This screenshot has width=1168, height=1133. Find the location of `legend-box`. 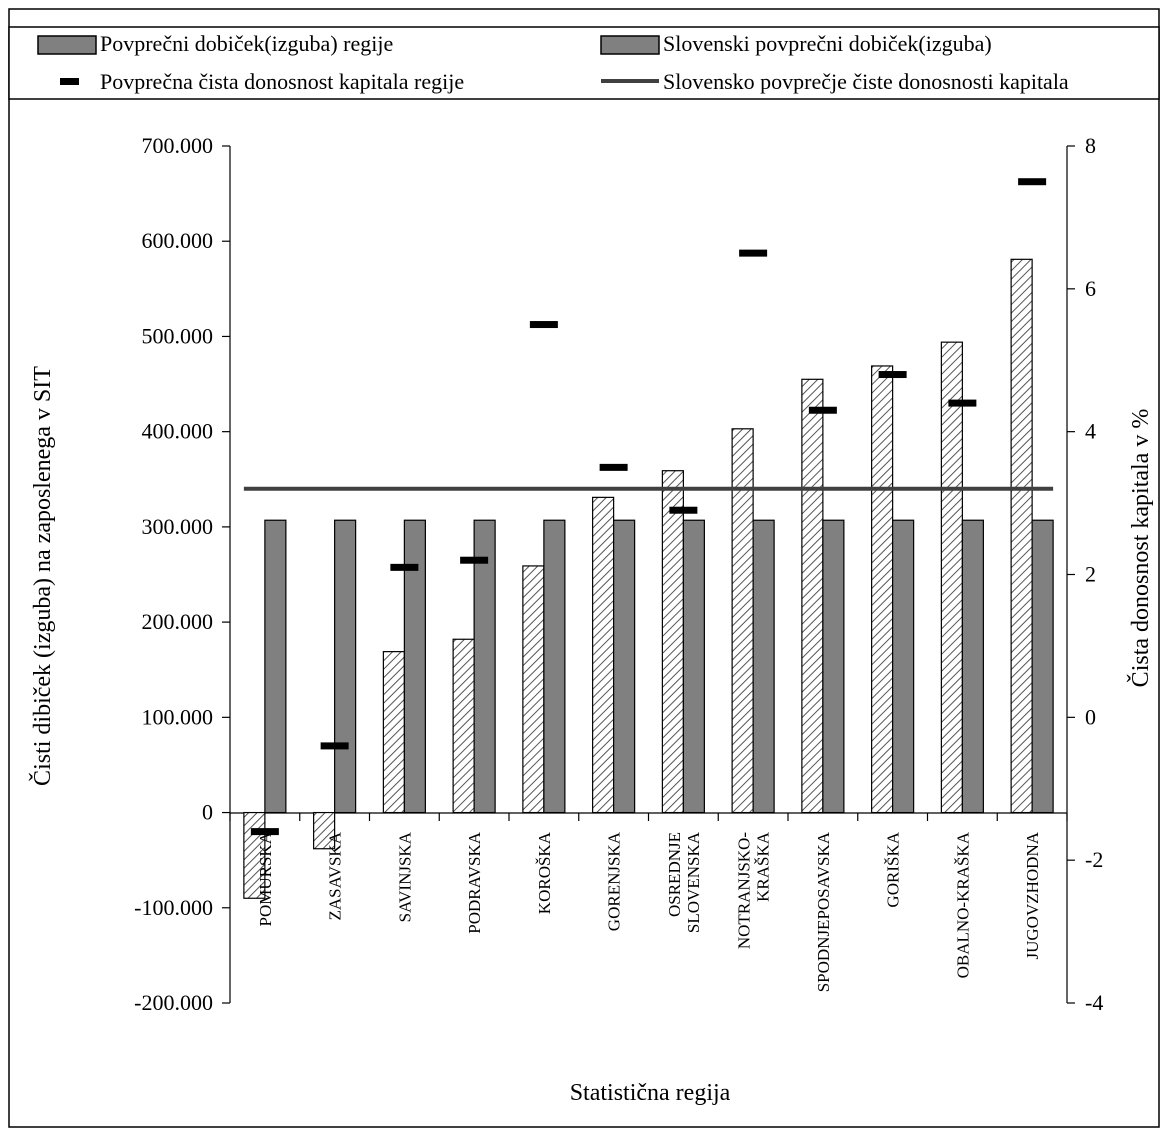

legend-box is located at coordinates (584, 63).